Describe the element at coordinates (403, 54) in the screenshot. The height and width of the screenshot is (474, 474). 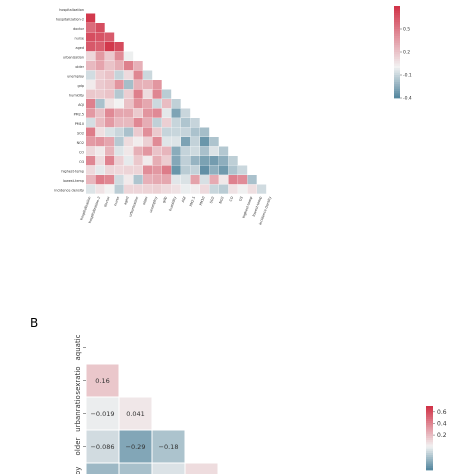
I see `panel-a-colorbar: 0.5 0.2 -0.1 -0.4` at that location.